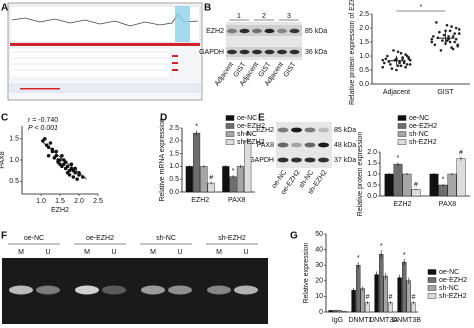  What do you see at coordinates (162, 159) in the screenshot?
I see `y-axis-label: Relative mRNA expression` at bounding box center [162, 159].